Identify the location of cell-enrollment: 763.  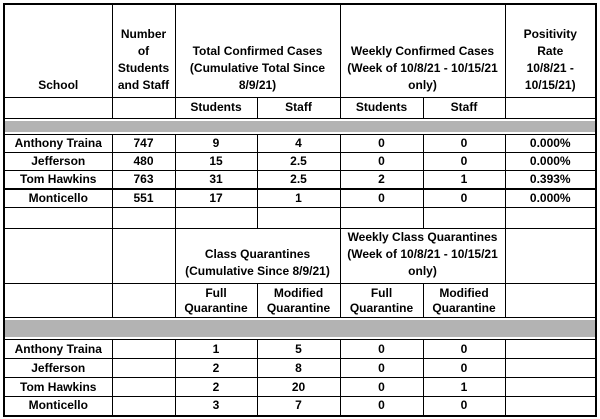
(143, 179).